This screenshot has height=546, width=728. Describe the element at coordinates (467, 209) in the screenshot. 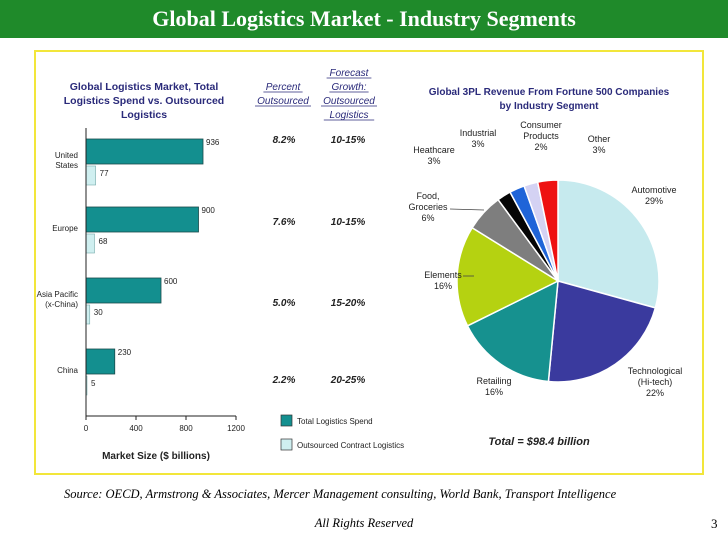

I see `pie-leader-line` at that location.